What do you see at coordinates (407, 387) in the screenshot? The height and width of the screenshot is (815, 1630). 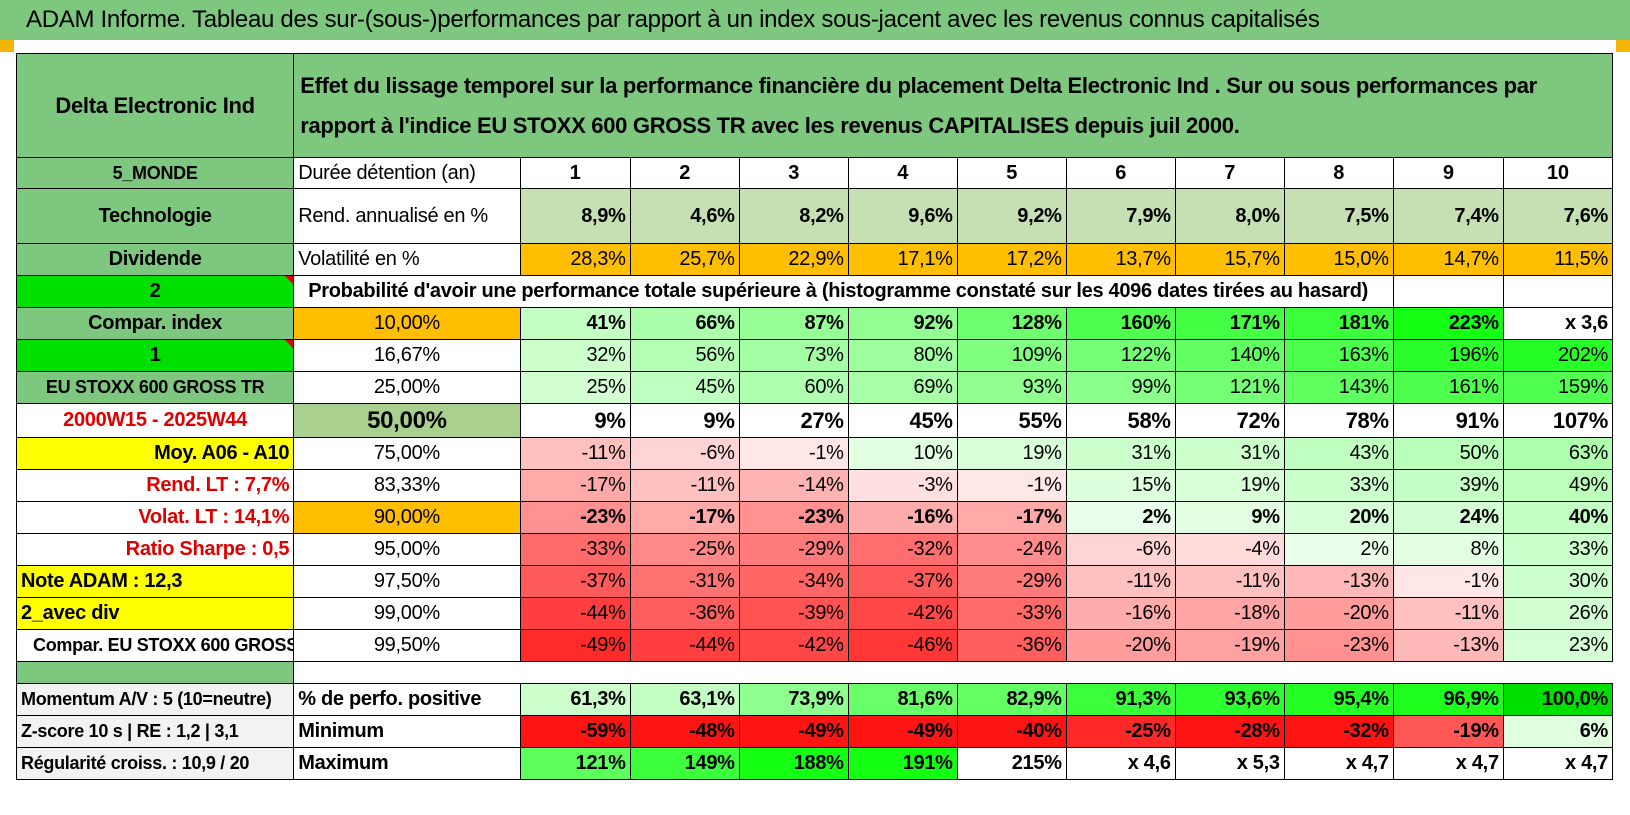 I see `percentile-level: 25,00%` at bounding box center [407, 387].